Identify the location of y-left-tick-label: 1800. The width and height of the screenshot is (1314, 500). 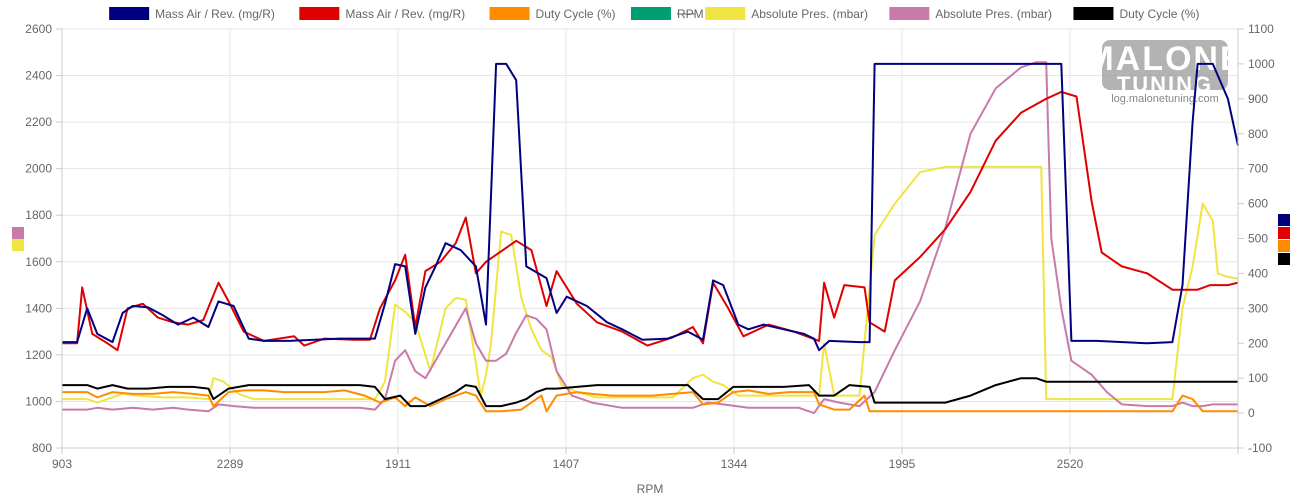
(38, 215).